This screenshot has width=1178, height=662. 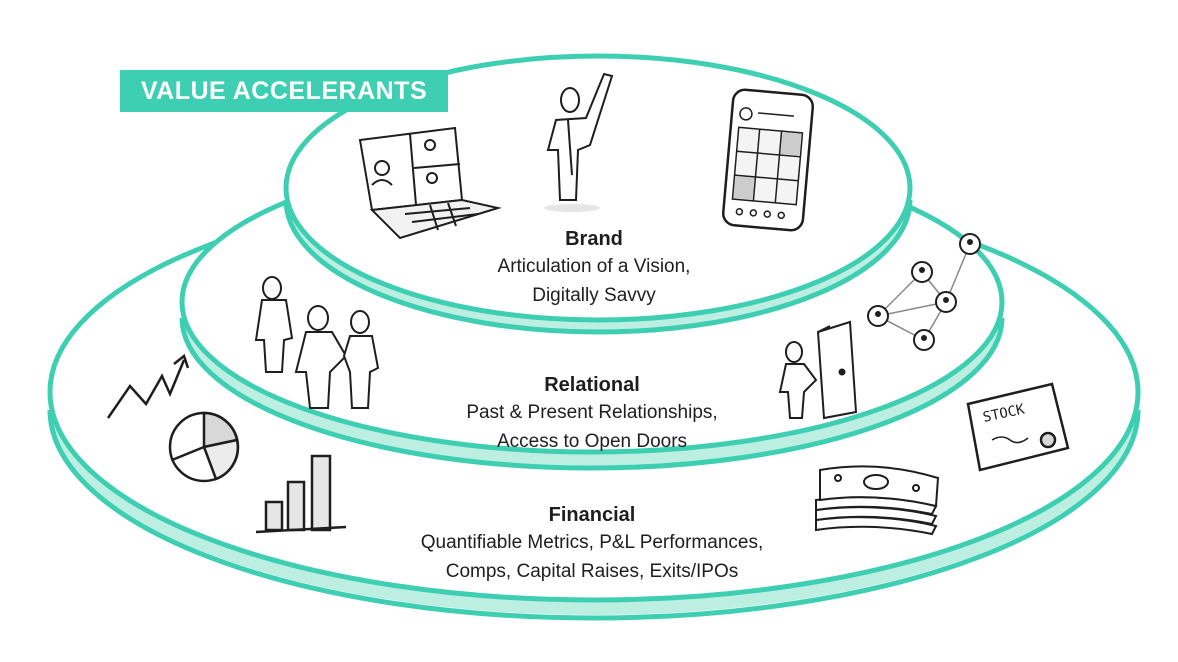 What do you see at coordinates (579, 142) in the screenshot?
I see `presenter-person-icon` at bounding box center [579, 142].